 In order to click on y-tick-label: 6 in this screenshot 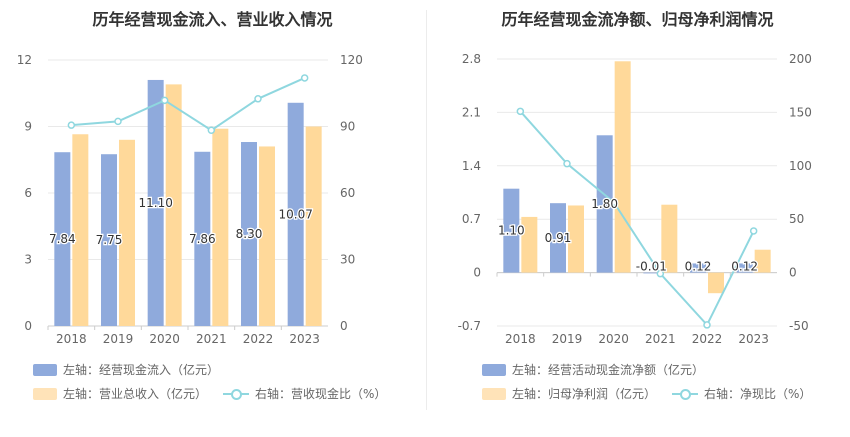, I will do `click(28, 193)`.